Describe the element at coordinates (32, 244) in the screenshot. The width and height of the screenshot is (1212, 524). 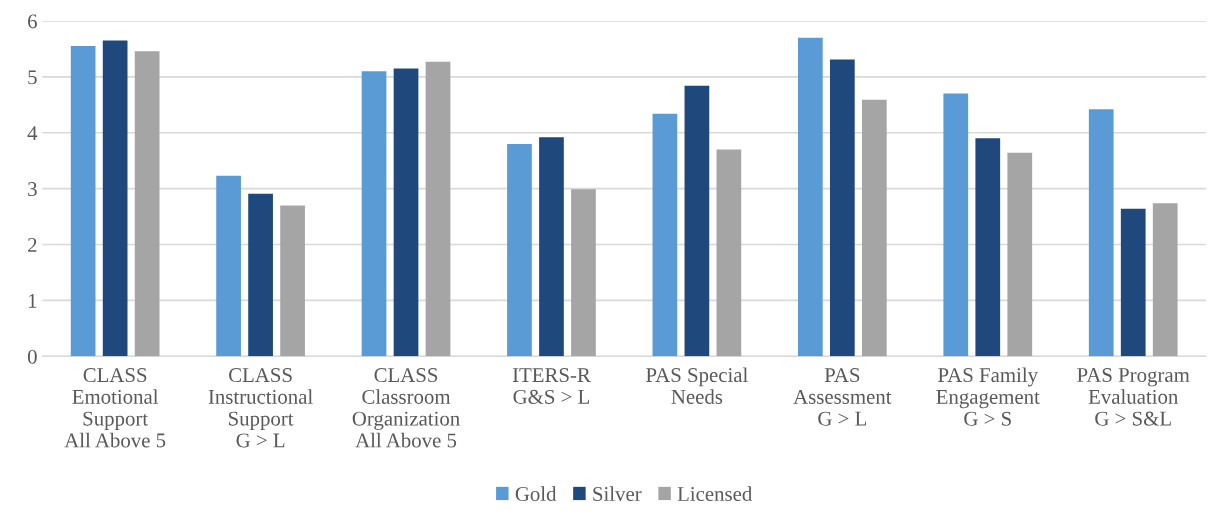
I see `y-tick-label: 2` at that location.